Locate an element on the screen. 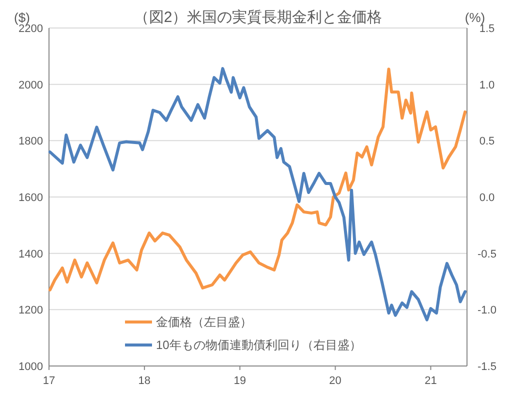 The height and width of the screenshot is (397, 508). y2-tick-label: 0.0 is located at coordinates (487, 198).